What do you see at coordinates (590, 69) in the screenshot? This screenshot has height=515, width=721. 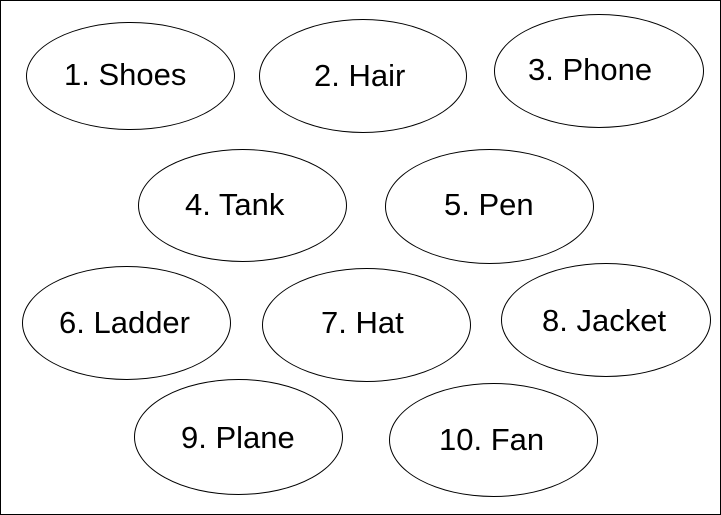 I see `item-label-3: 3. Phone` at bounding box center [590, 69].